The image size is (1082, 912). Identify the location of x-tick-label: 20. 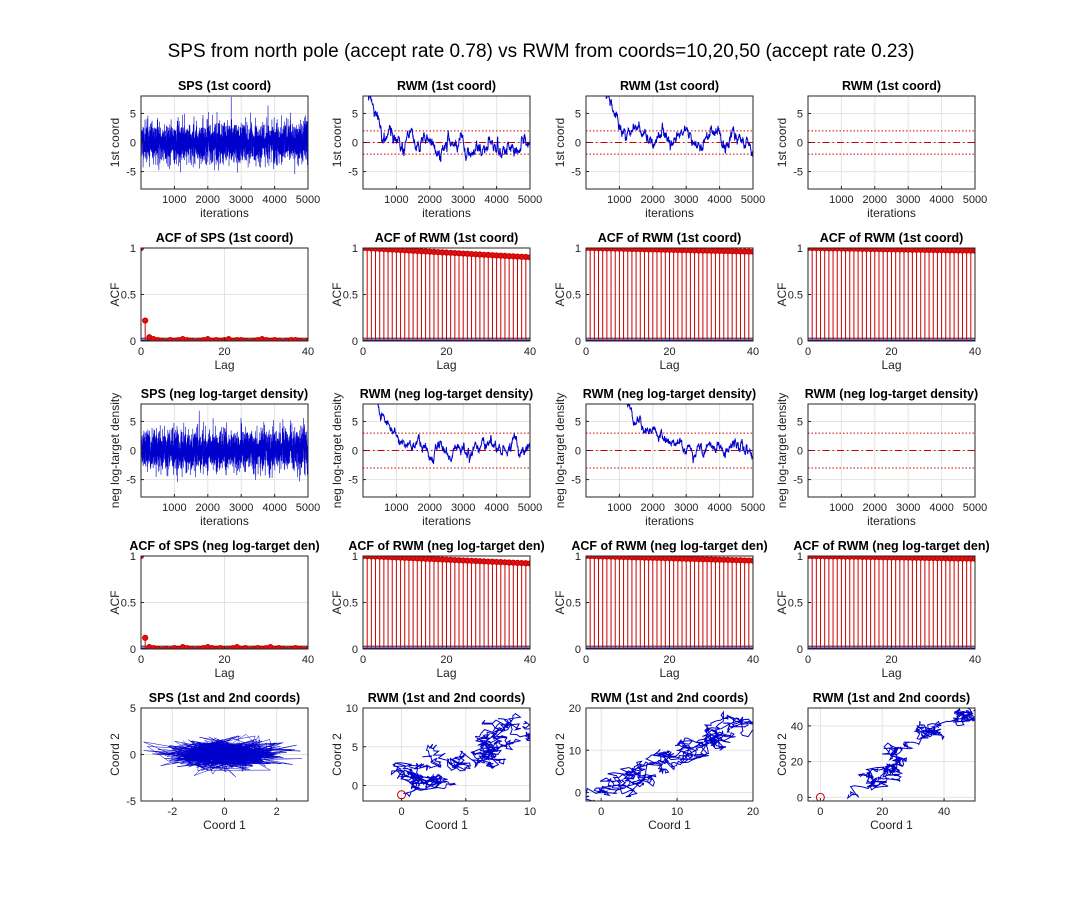
(753, 812).